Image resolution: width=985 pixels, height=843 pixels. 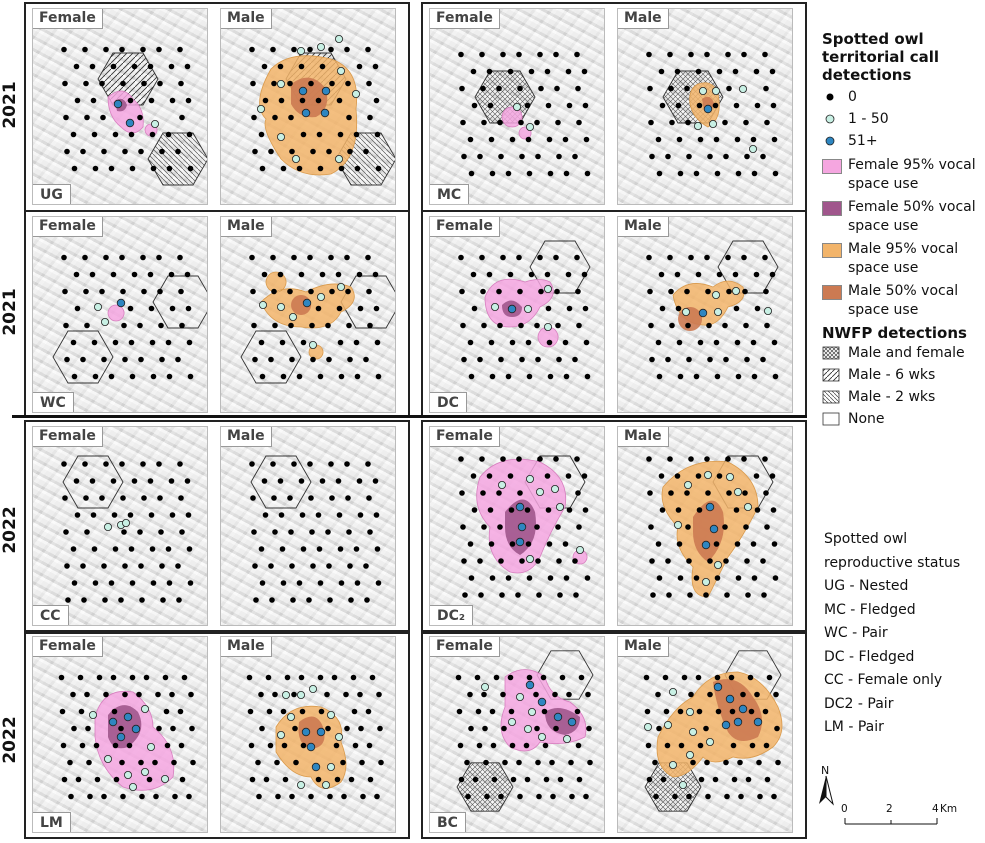 I want to click on site-code-label: LM, so click(x=52, y=822).